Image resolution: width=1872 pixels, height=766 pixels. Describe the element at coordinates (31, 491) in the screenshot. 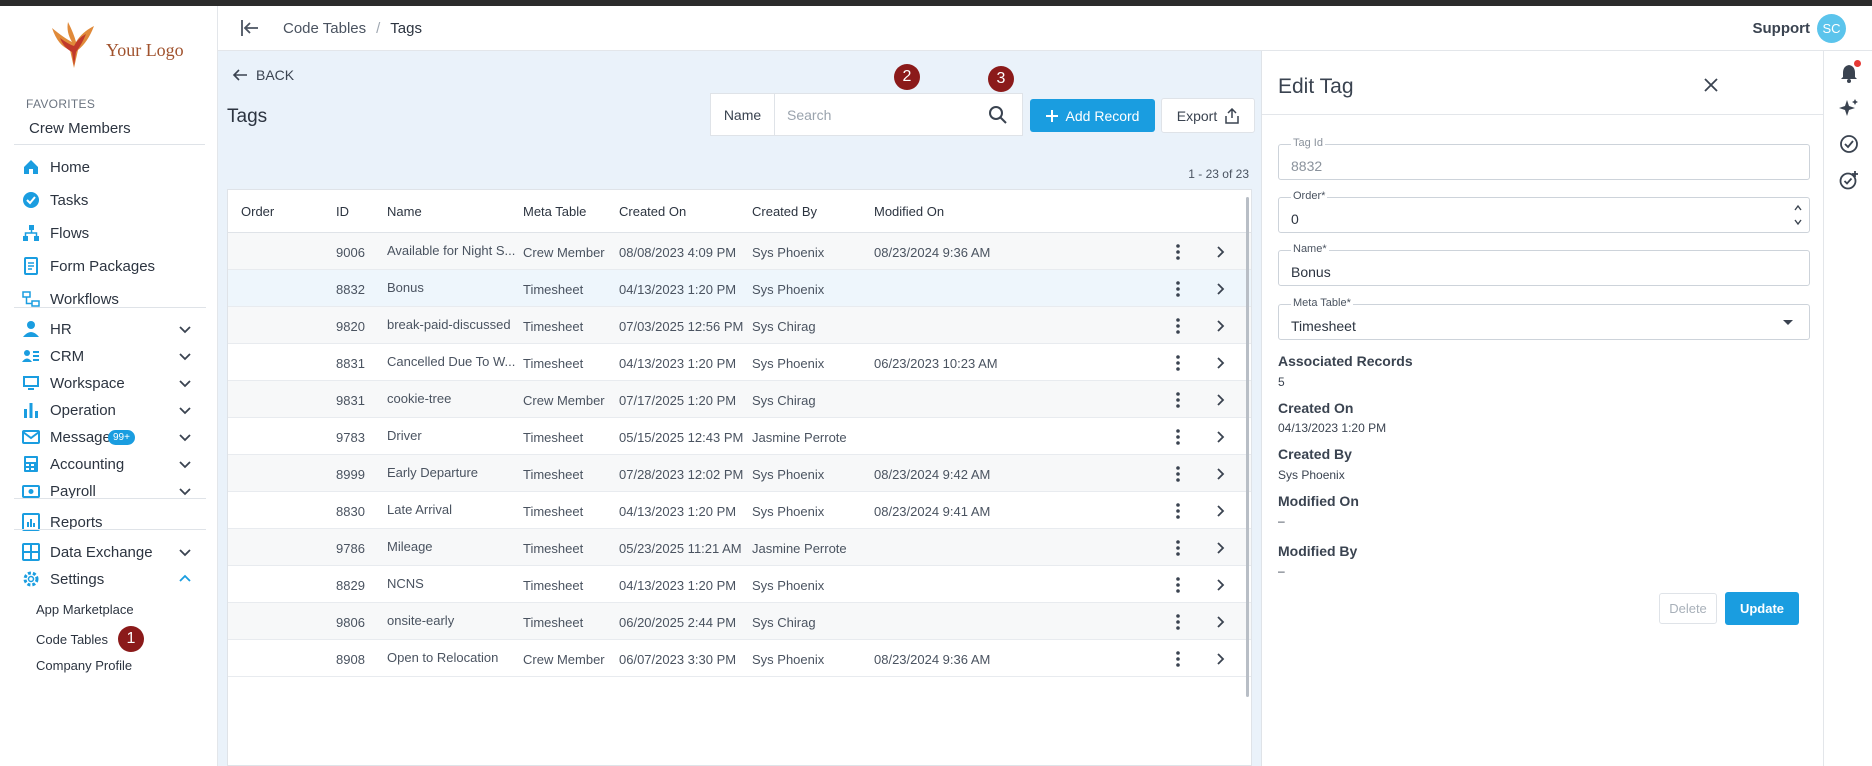

I see `payroll-icon` at that location.